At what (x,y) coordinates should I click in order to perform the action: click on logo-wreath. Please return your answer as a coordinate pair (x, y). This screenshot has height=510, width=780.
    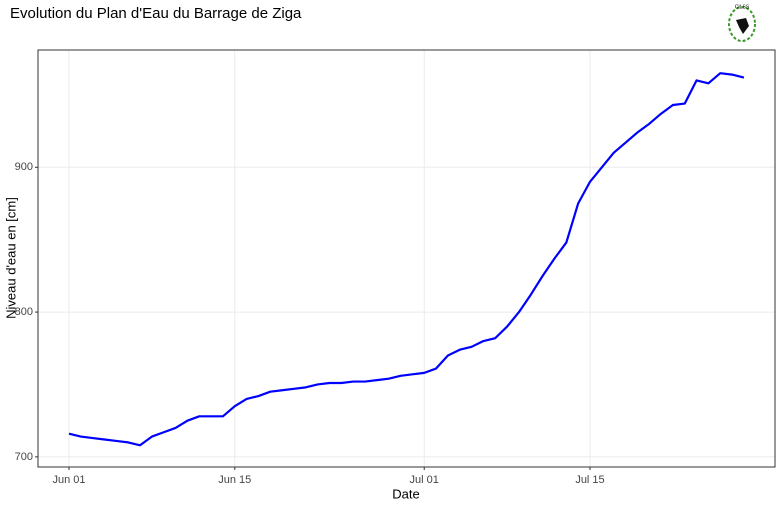
    Looking at the image, I should click on (742, 24).